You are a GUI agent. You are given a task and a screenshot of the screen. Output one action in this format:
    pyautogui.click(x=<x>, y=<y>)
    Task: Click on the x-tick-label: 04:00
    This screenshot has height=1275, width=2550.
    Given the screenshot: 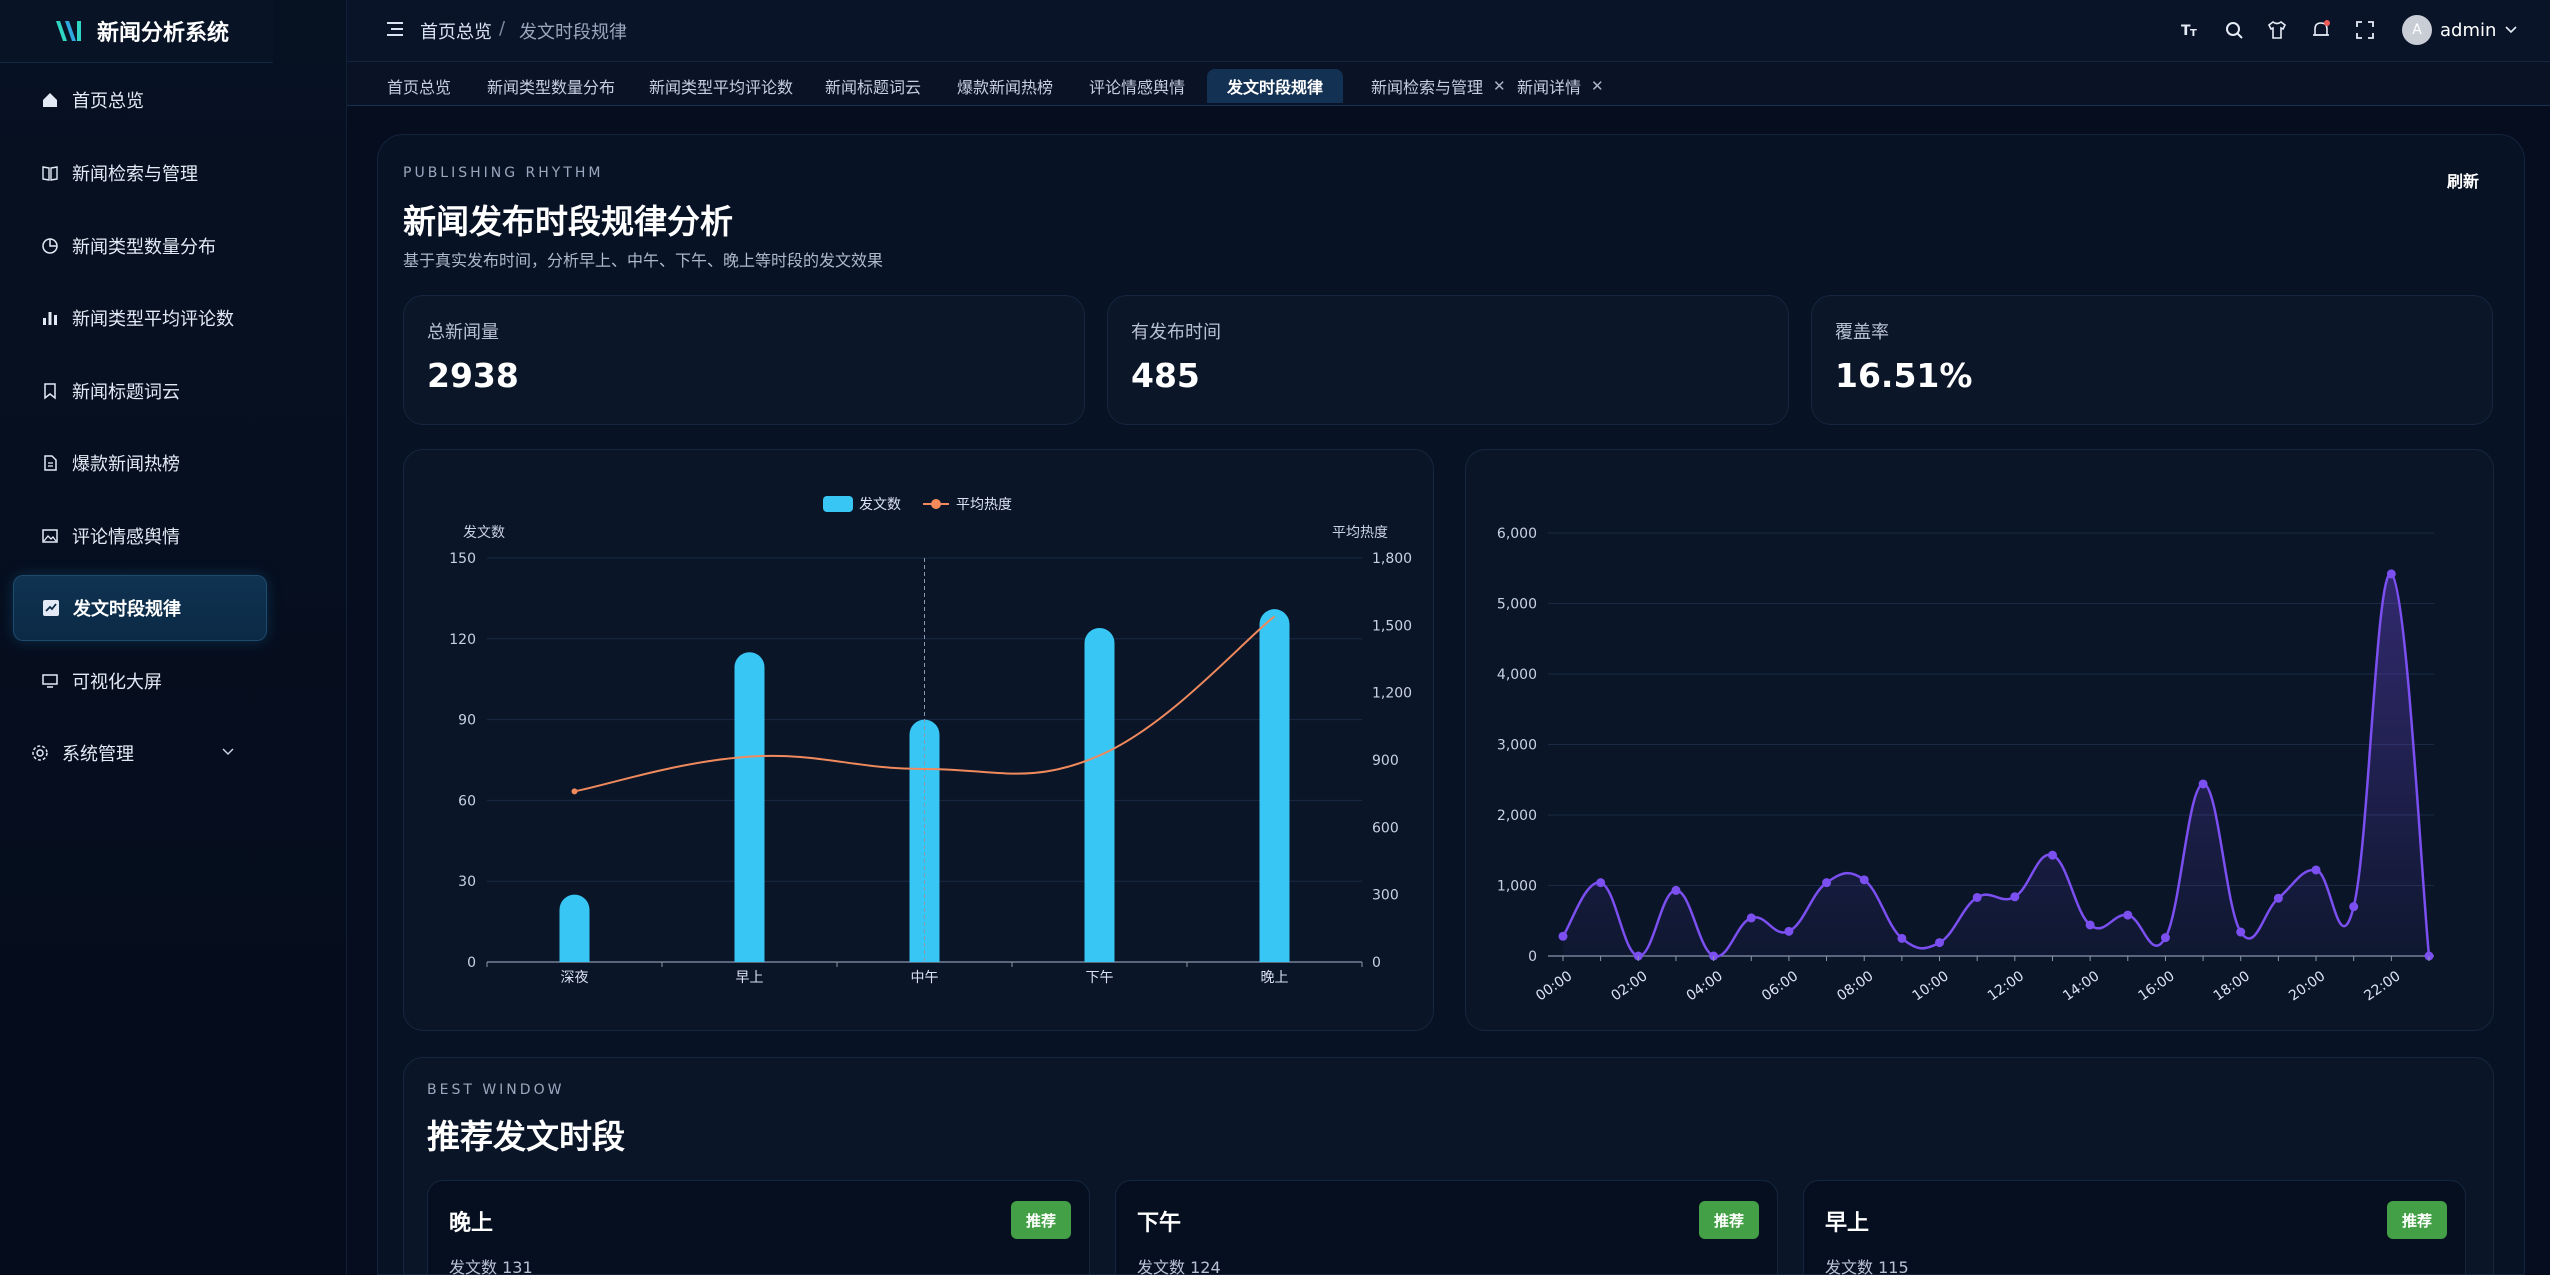 What is the action you would take?
    pyautogui.click(x=1705, y=986)
    